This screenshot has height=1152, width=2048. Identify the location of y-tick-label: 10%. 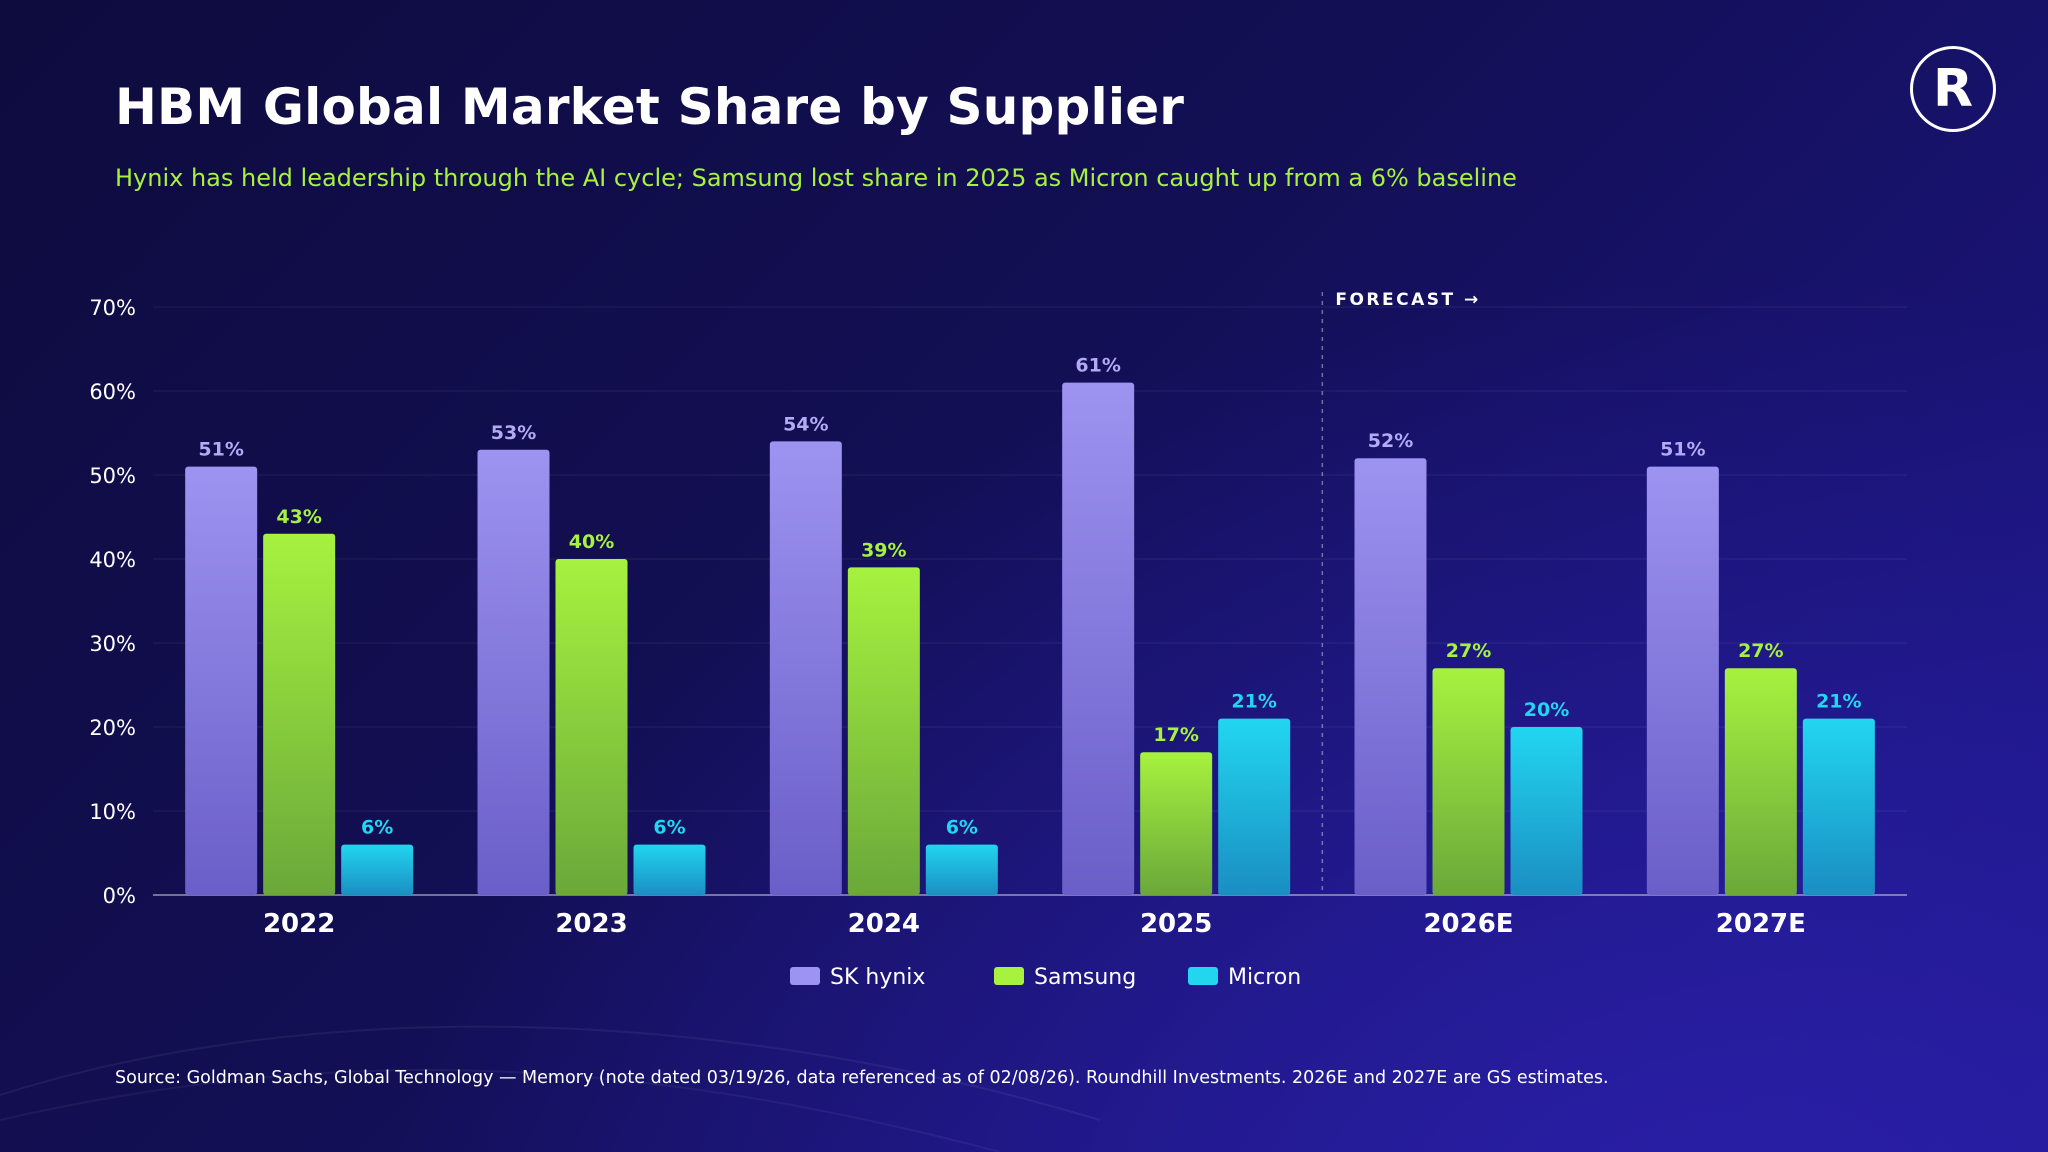
(112, 812).